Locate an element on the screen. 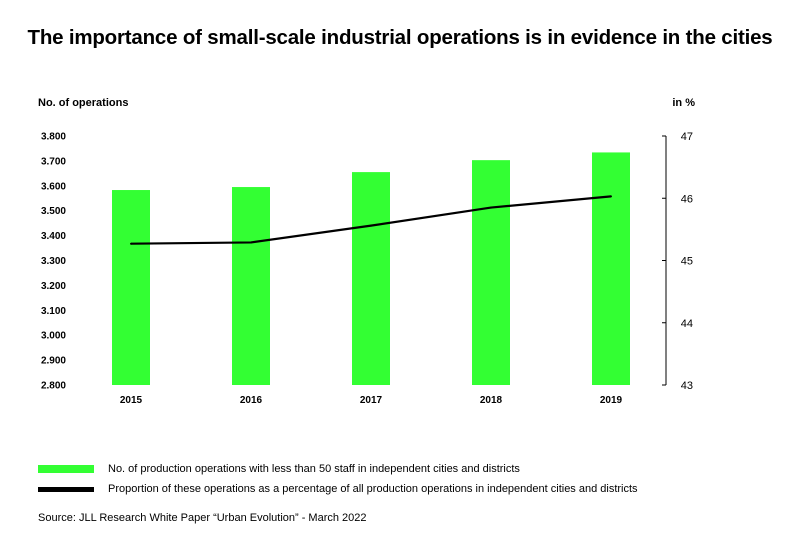  legend-swatch-bars is located at coordinates (66, 469).